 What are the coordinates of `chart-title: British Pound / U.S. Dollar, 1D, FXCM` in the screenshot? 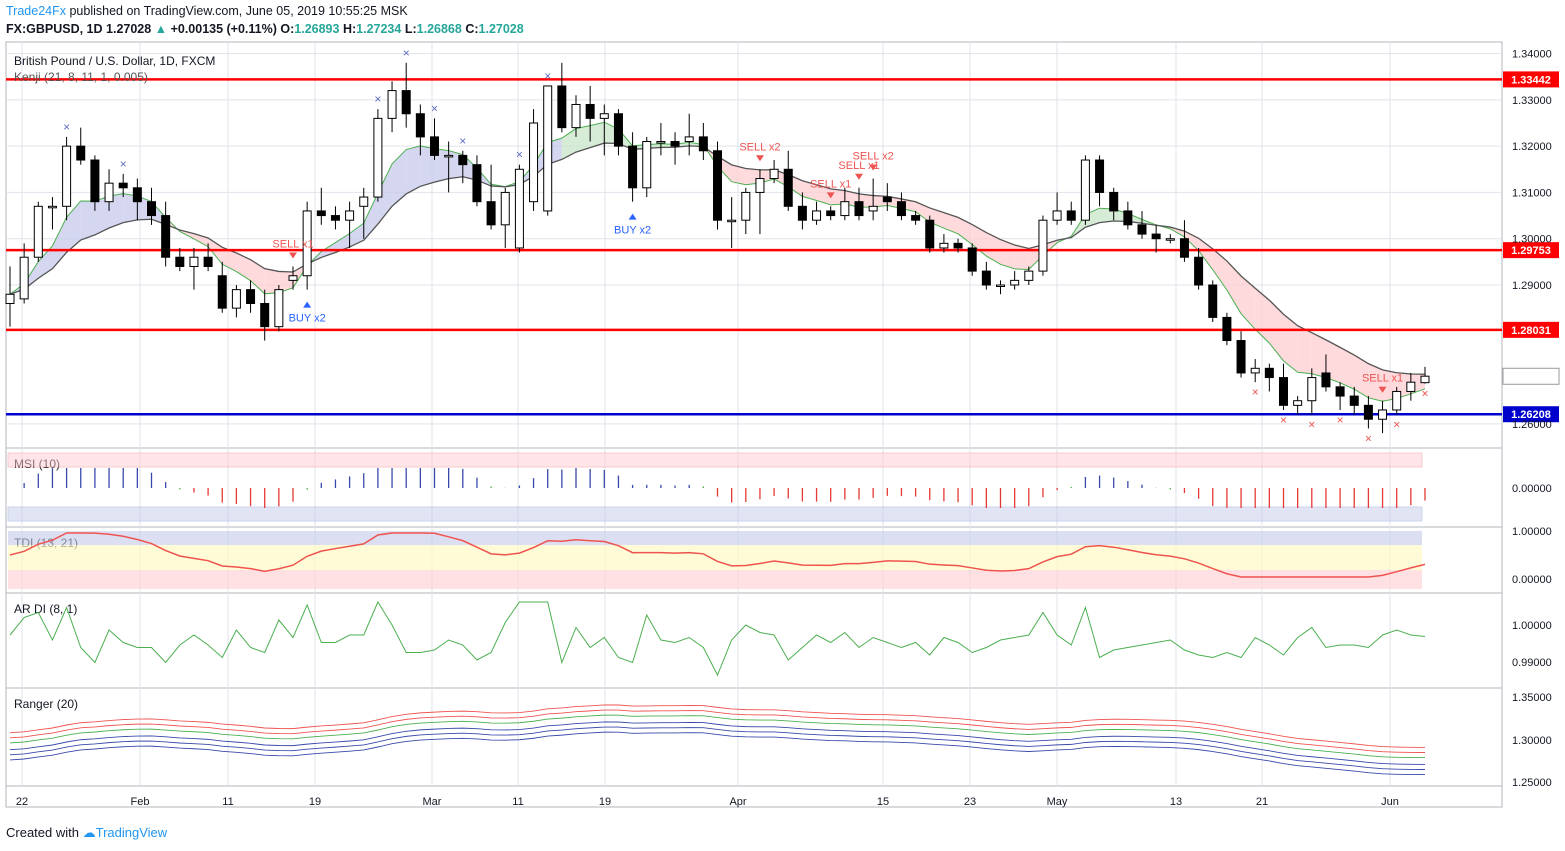 It's located at (114, 61).